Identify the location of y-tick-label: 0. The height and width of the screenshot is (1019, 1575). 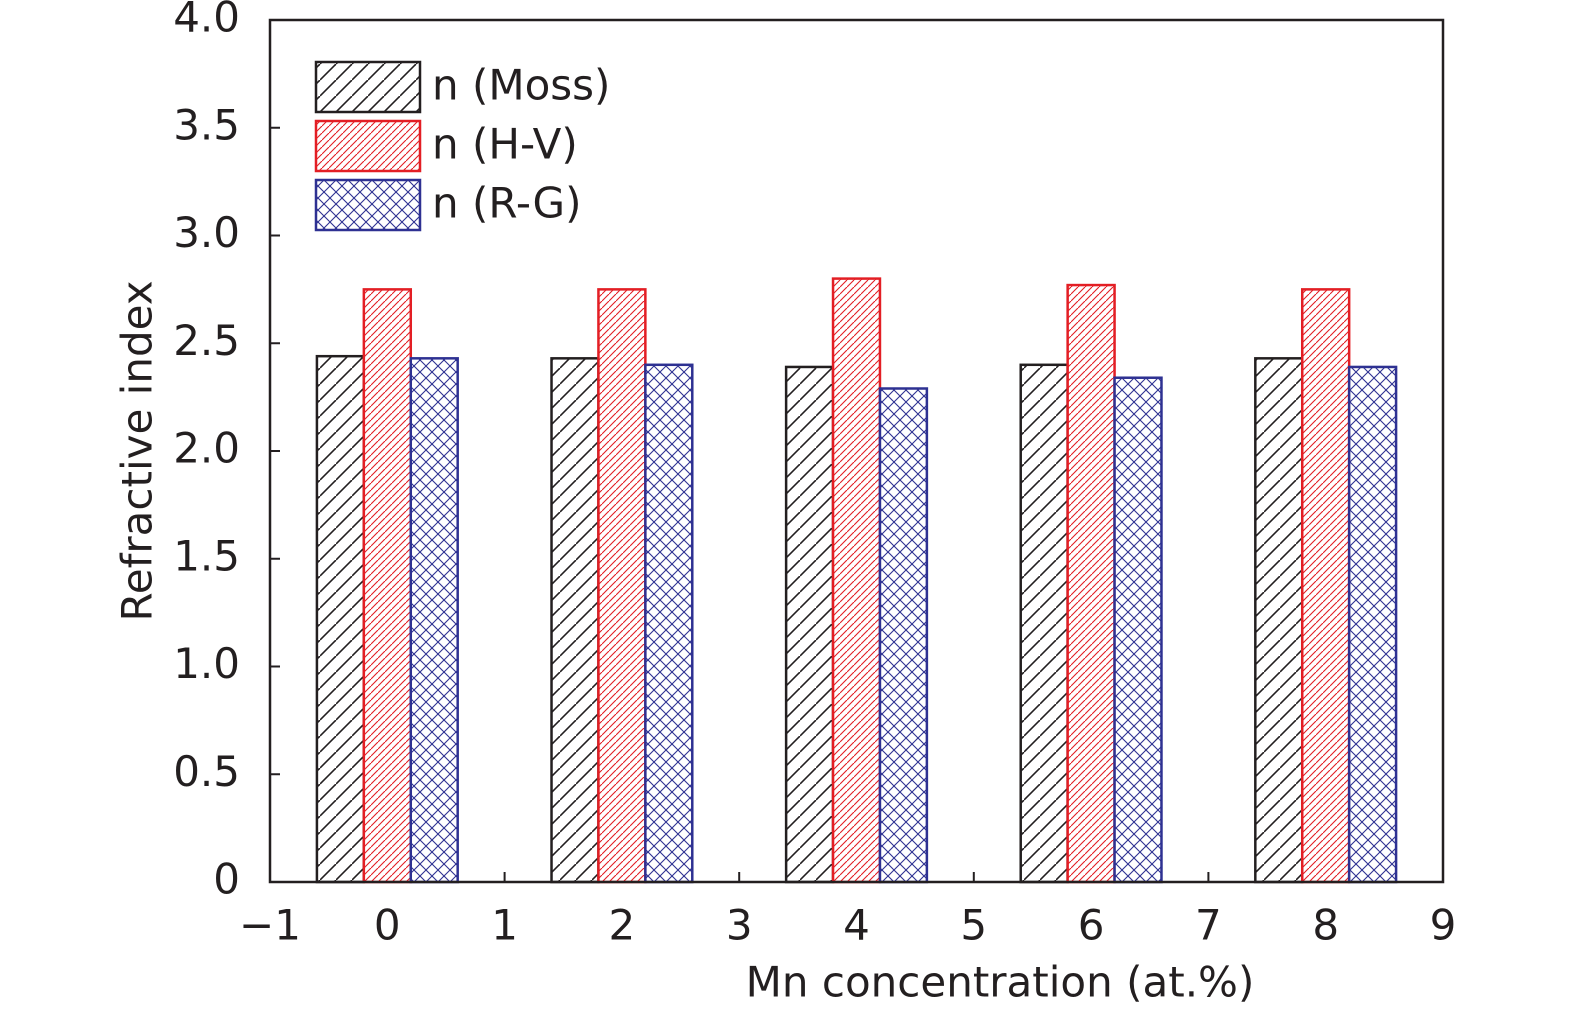
(226, 879).